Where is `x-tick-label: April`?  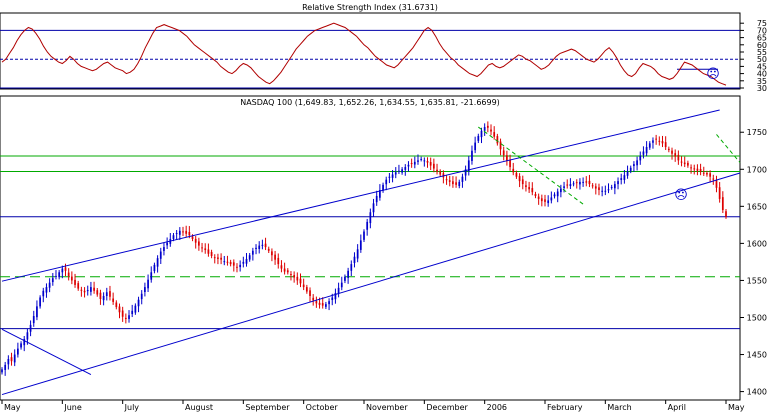
x-tick-label: April is located at coordinates (677, 407).